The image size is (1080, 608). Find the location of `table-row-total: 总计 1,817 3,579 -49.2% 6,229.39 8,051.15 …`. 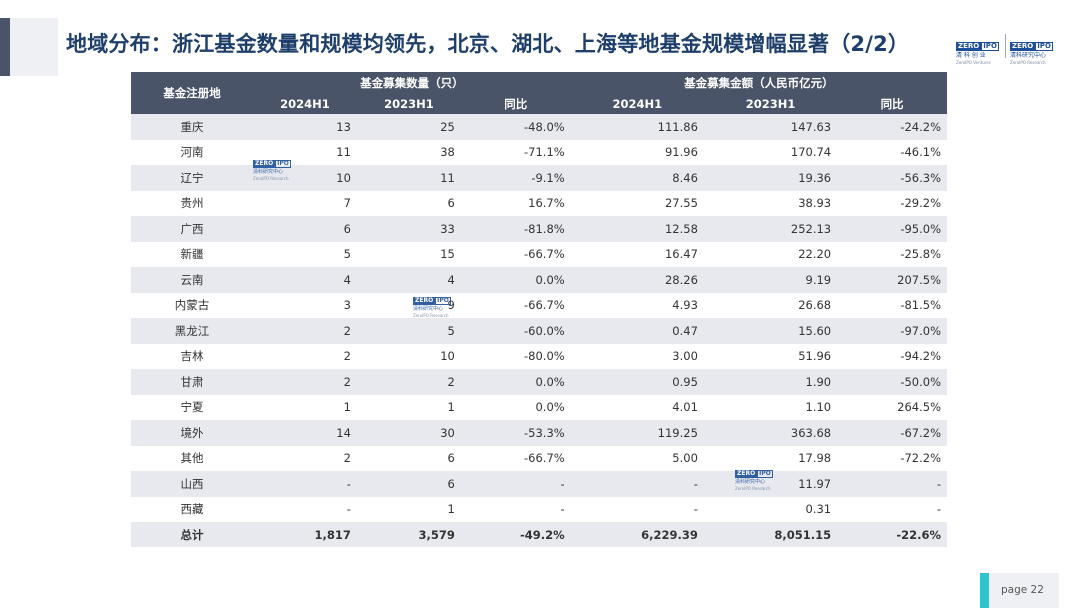

table-row-total: 总计 1,817 3,579 -49.2% 6,229.39 8,051.15 … is located at coordinates (539, 534).